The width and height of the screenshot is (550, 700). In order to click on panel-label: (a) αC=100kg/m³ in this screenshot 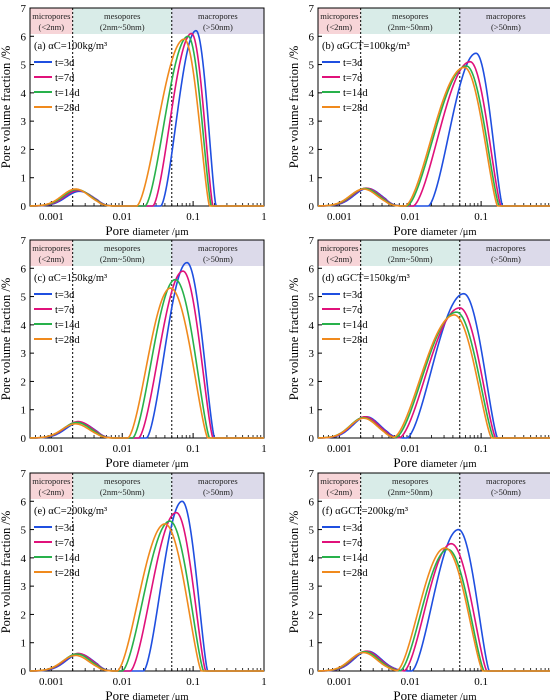, I will do `click(70, 46)`.